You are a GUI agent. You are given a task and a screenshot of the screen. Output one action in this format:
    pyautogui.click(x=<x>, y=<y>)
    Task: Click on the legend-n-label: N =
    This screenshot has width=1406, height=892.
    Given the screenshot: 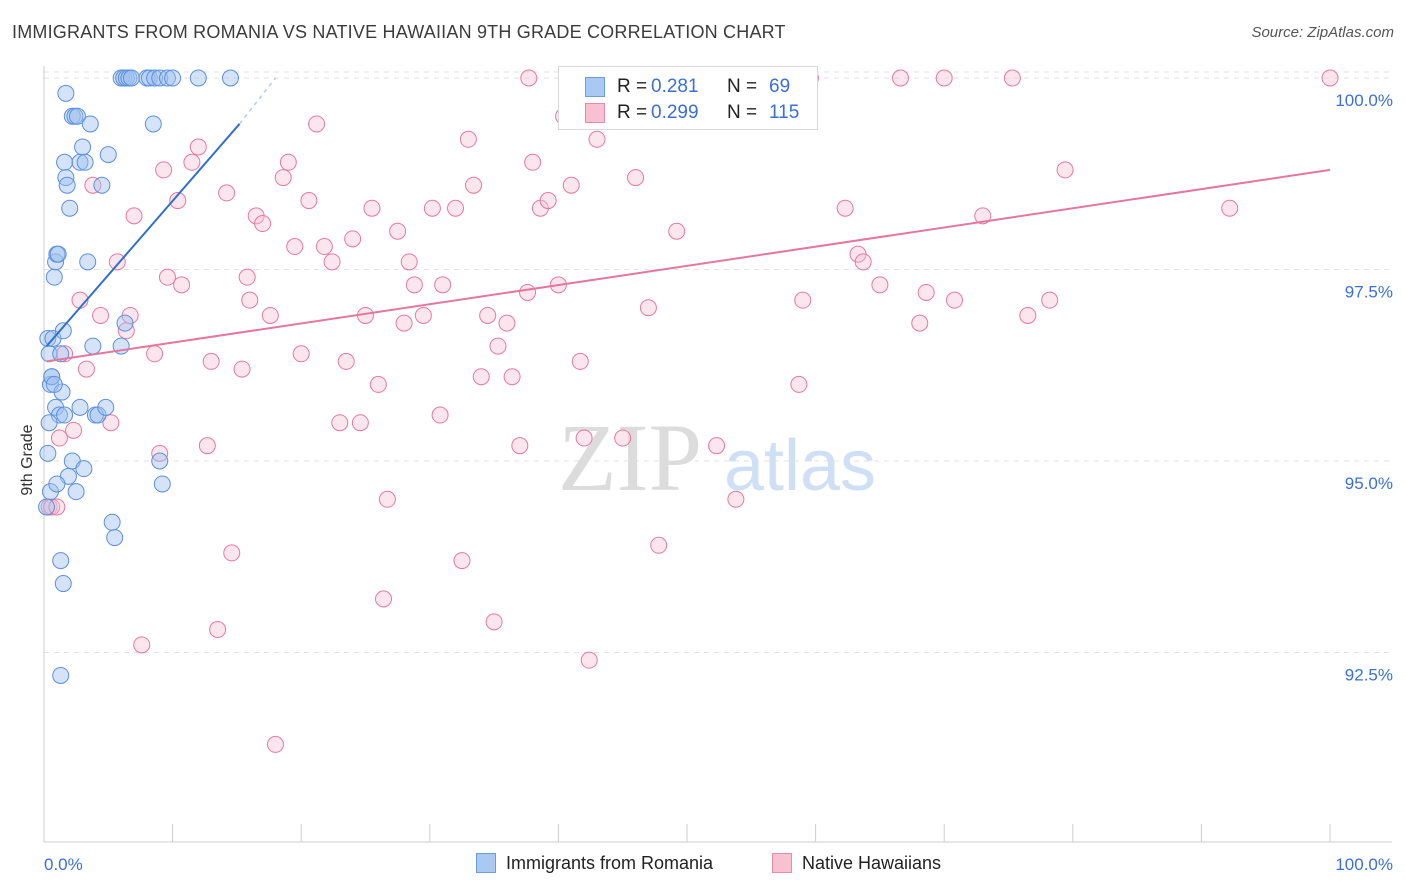 What is the action you would take?
    pyautogui.click(x=742, y=86)
    